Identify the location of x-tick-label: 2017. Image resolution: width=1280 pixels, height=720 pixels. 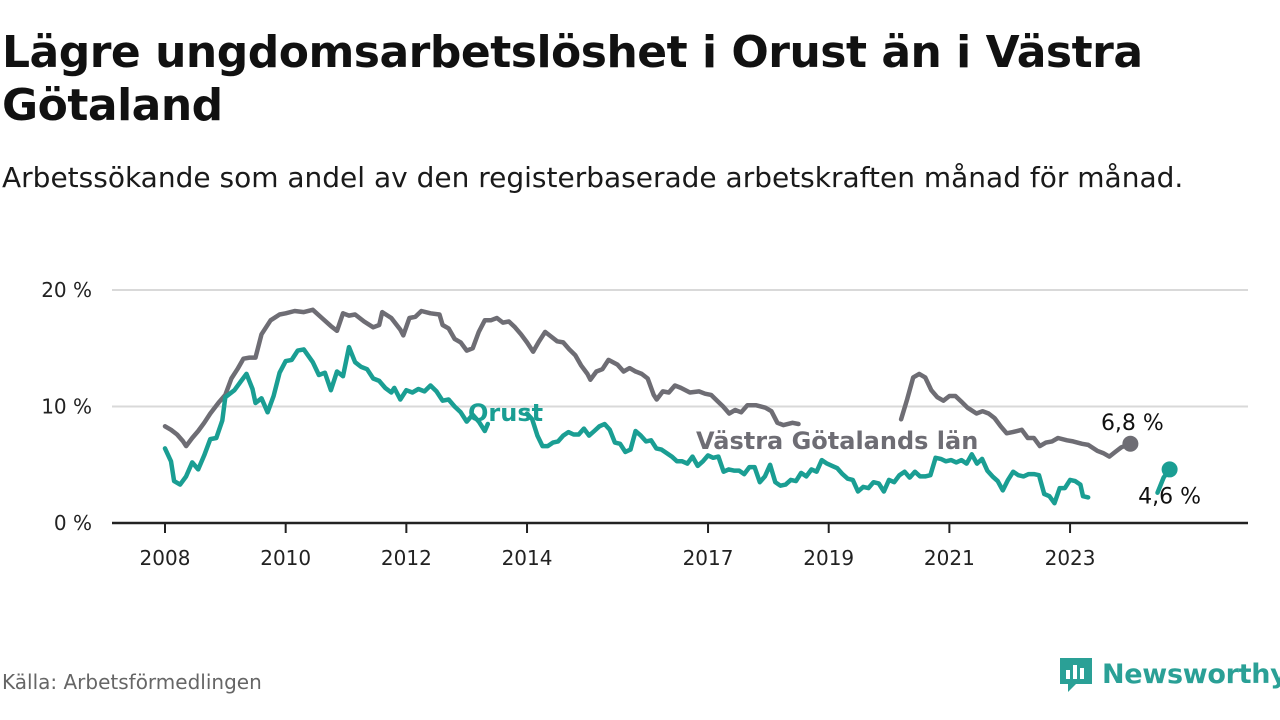
(708, 558).